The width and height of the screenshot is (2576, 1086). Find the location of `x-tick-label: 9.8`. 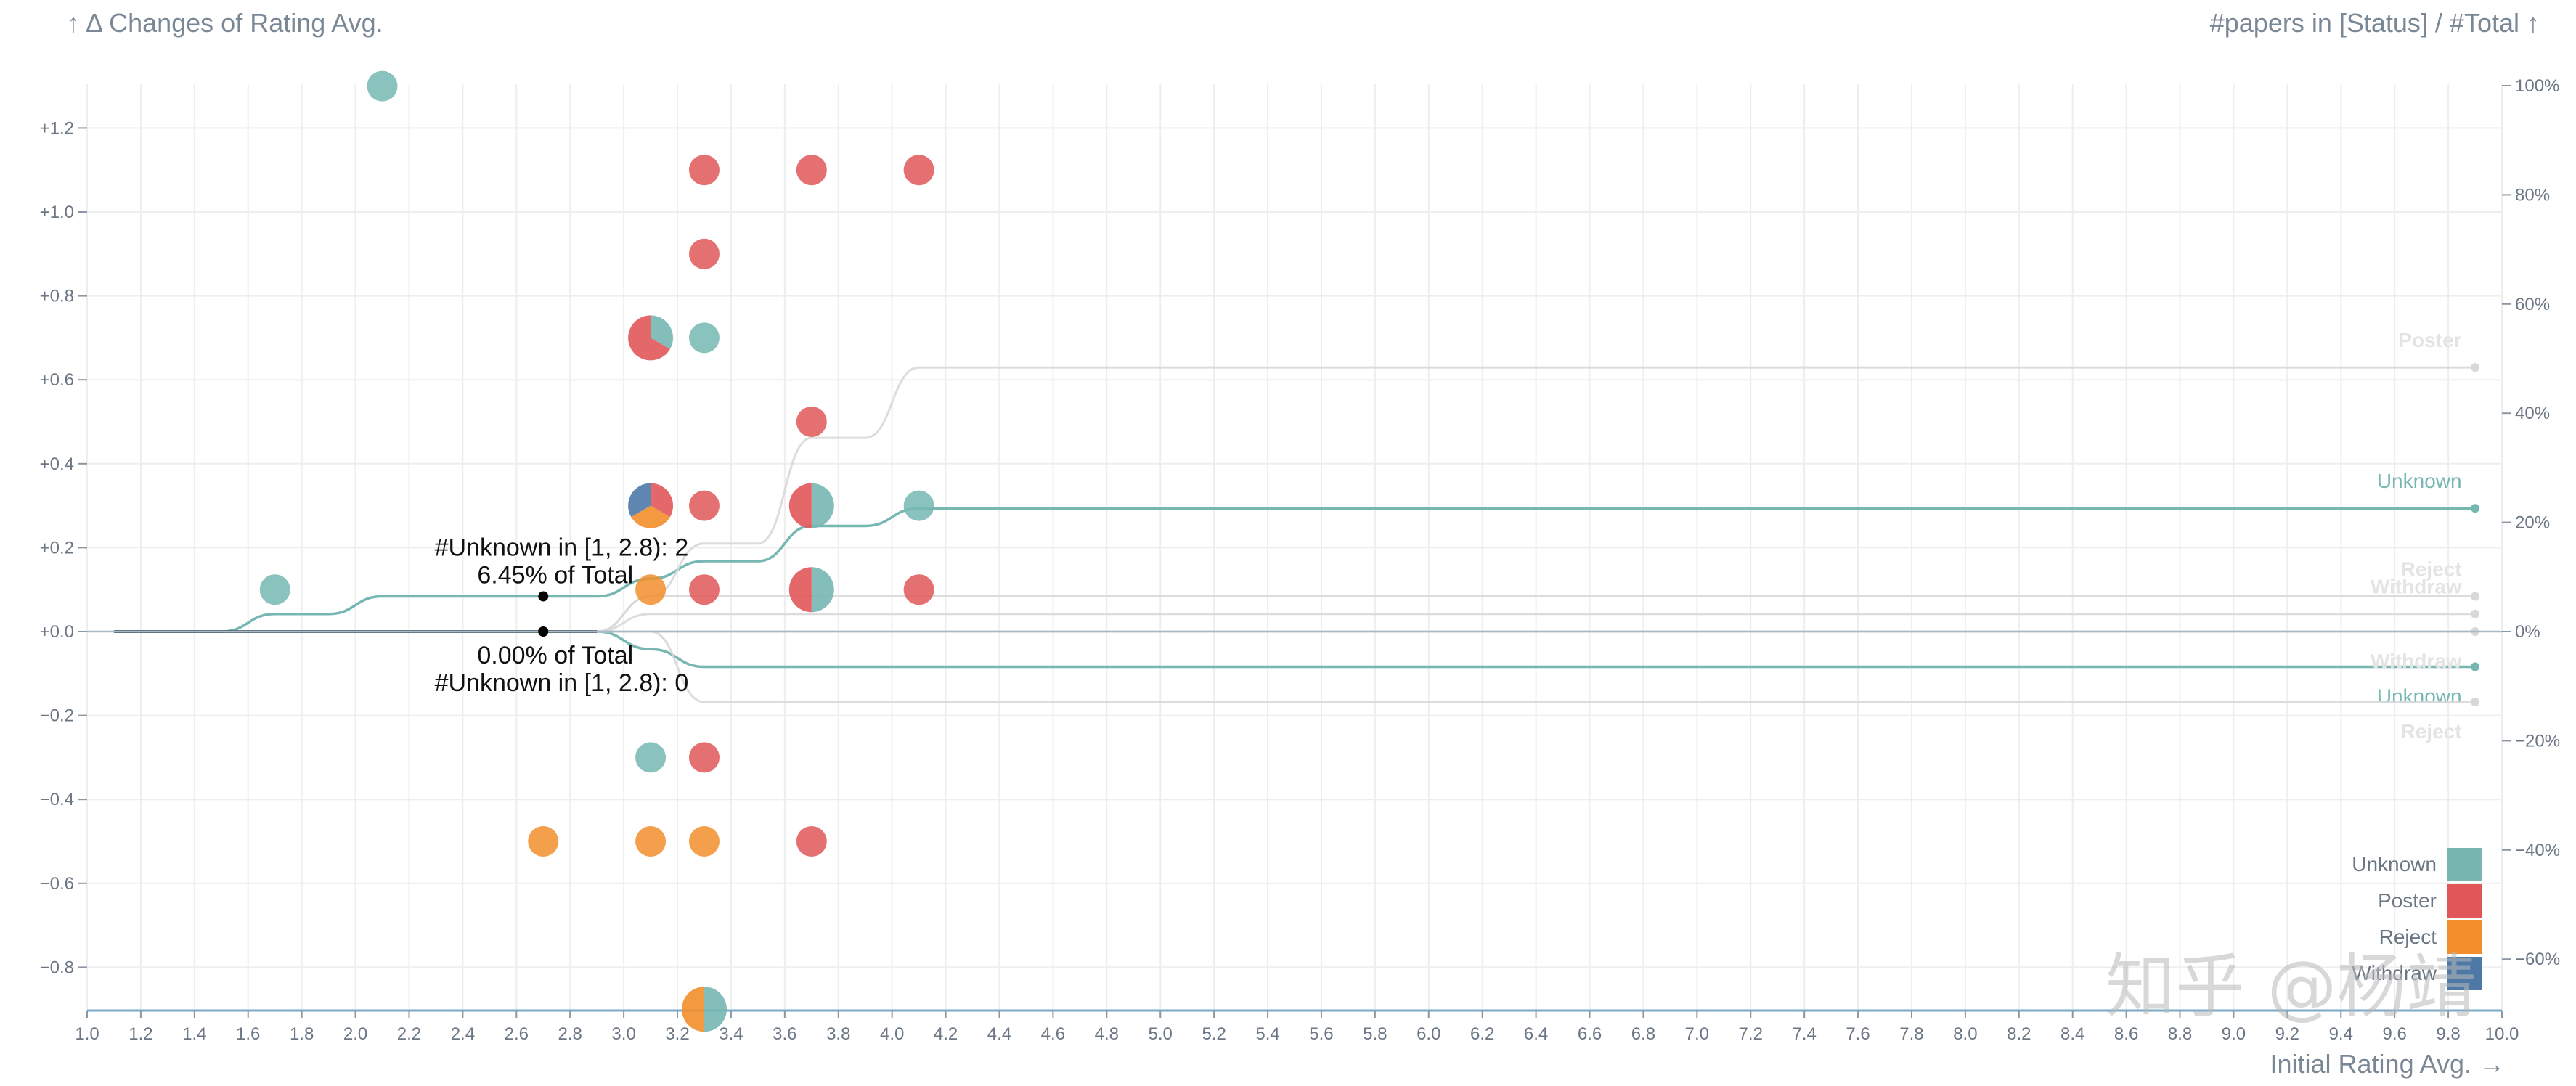

x-tick-label: 9.8 is located at coordinates (2448, 1034).